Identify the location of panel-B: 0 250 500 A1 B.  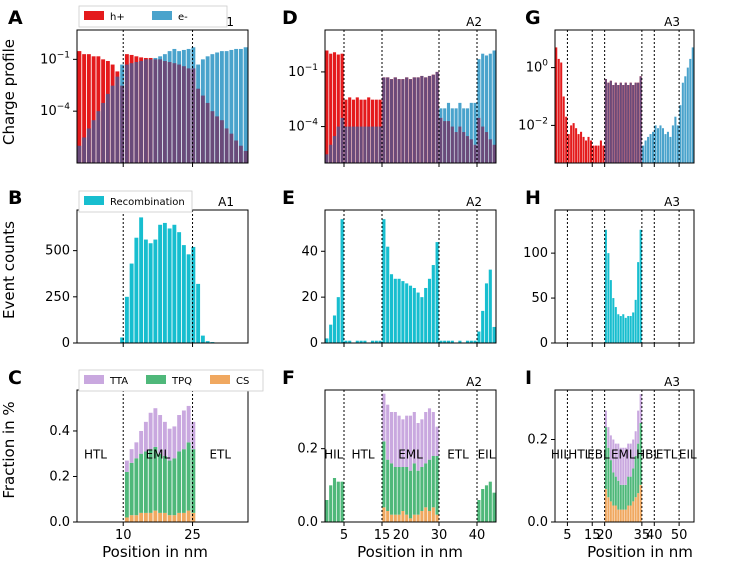
(128, 269).